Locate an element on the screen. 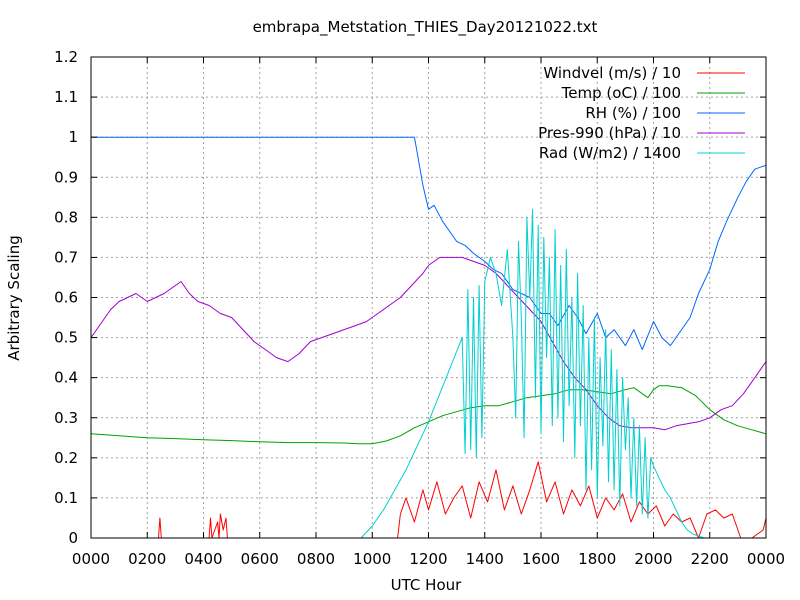 The image size is (800, 600). y-tick-label: 0.4 is located at coordinates (66, 378).